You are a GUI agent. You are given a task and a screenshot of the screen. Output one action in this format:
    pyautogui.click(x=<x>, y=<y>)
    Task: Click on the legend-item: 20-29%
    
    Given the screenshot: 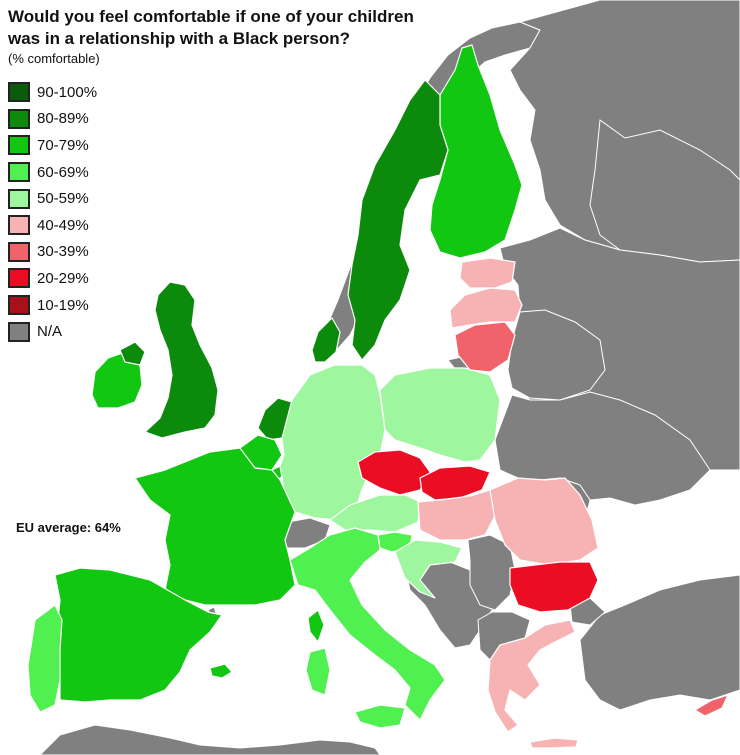 What is the action you would take?
    pyautogui.click(x=52, y=278)
    